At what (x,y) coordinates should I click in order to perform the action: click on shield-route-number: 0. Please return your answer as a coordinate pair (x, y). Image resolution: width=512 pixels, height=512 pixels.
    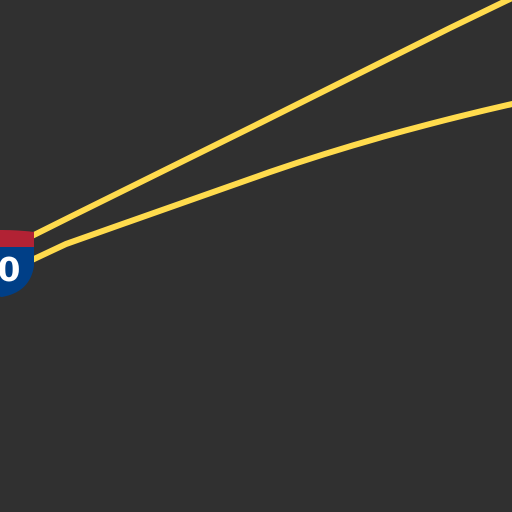
    Looking at the image, I should click on (10, 269).